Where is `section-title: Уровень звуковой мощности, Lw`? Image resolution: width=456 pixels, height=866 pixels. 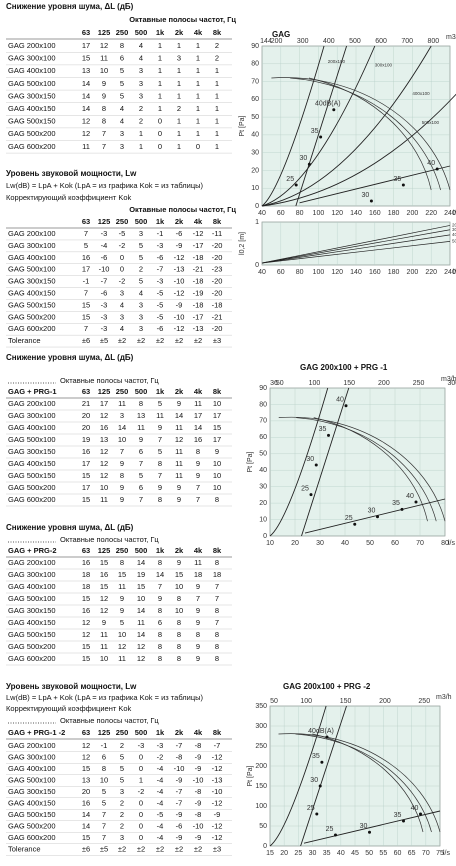
section-title: Уровень звуковой мощности, Lw is located at coordinates (71, 686).